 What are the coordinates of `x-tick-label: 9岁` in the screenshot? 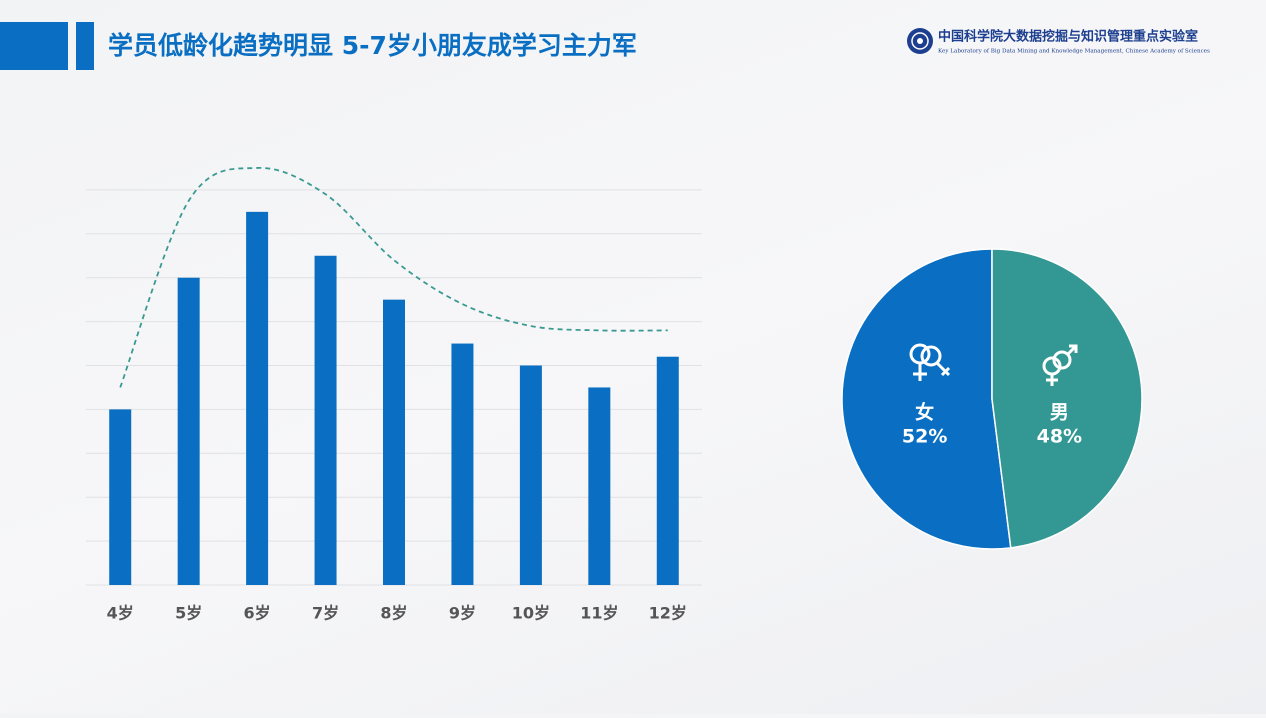 It's located at (462, 613).